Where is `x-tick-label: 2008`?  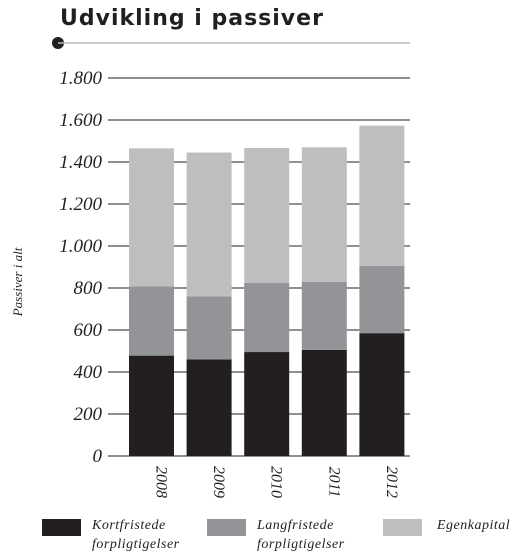 x-tick-label: 2008 is located at coordinates (161, 482).